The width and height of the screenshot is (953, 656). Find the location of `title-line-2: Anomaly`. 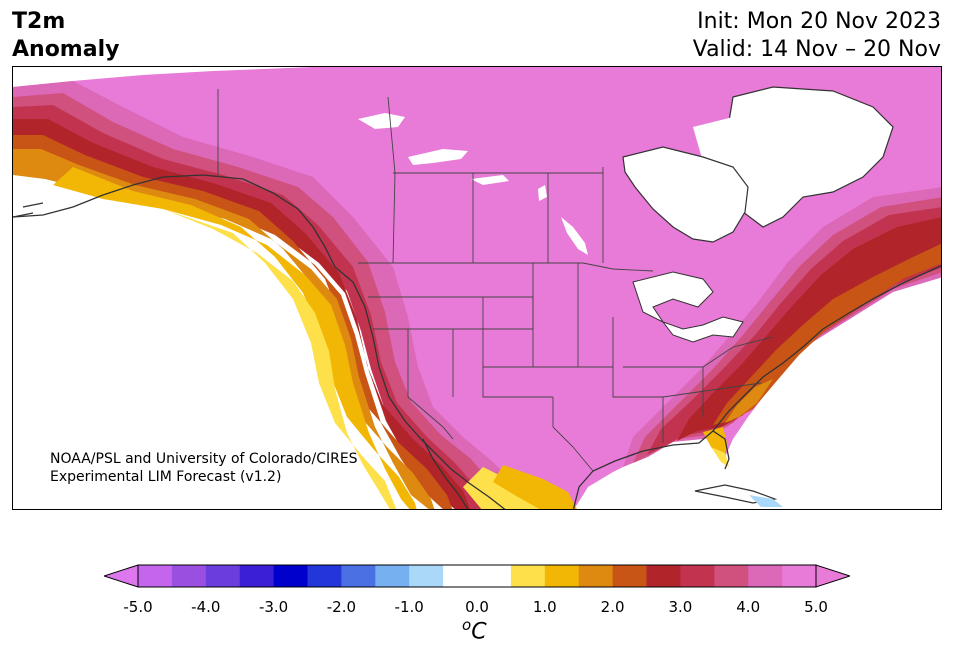

title-line-2: Anomaly is located at coordinates (66, 49).